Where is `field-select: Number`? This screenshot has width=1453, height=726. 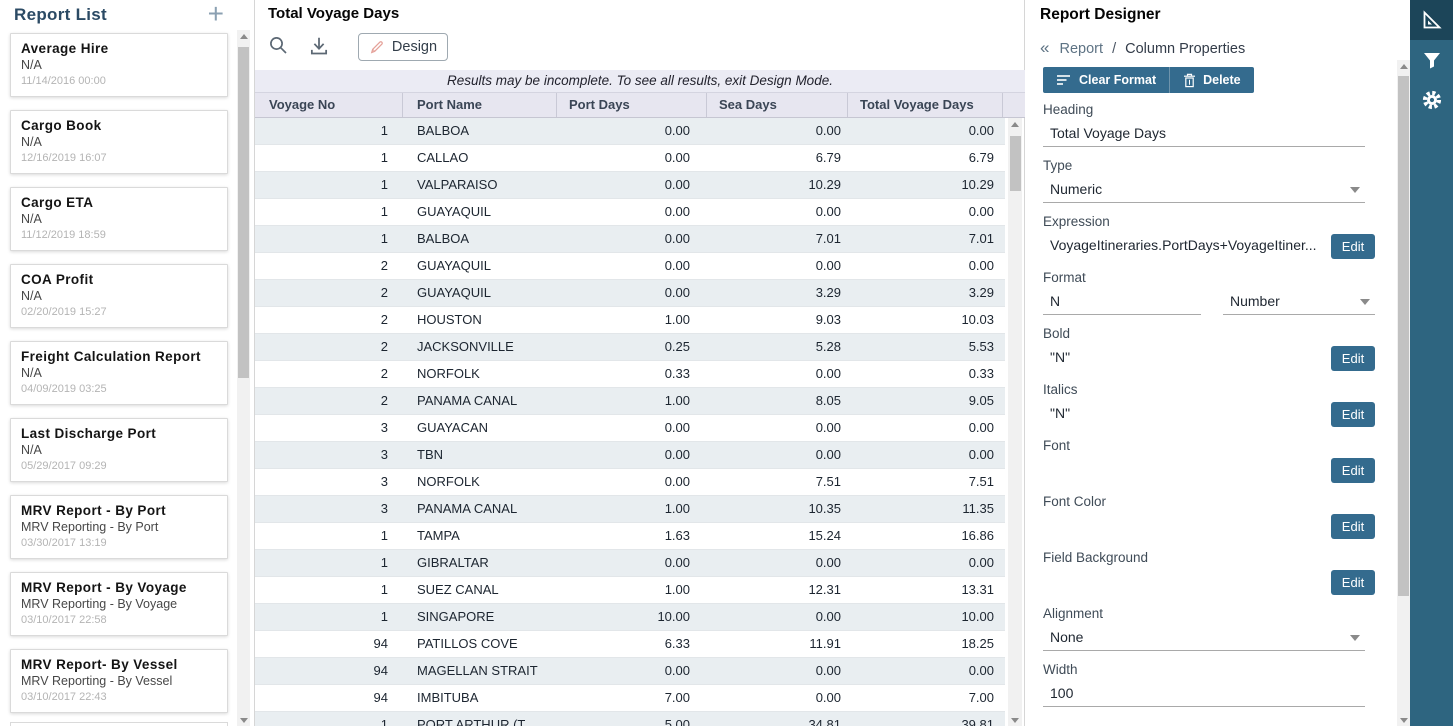
field-select: Number is located at coordinates (1299, 302).